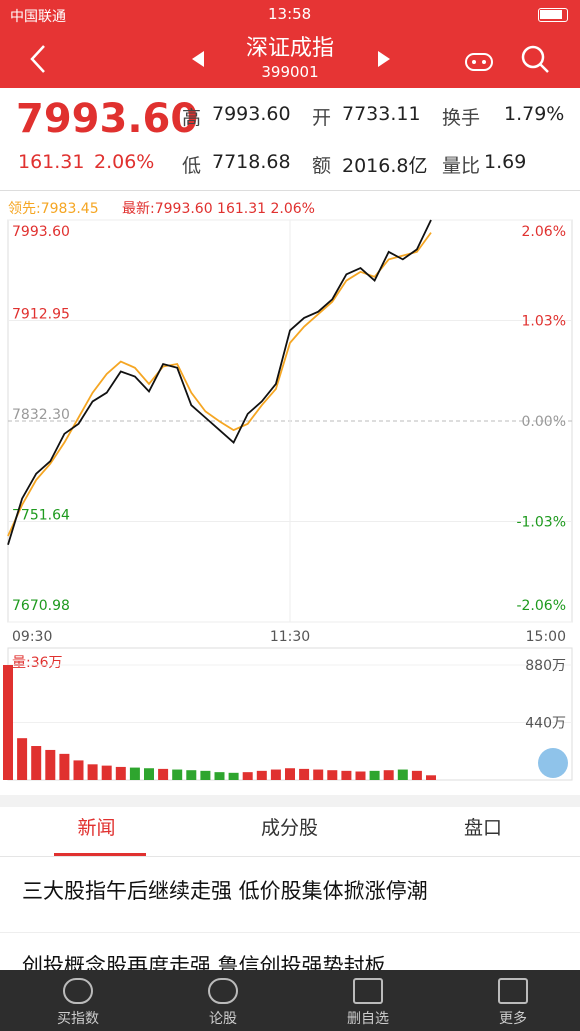  I want to click on volume-label: 量:36万, so click(37, 663).